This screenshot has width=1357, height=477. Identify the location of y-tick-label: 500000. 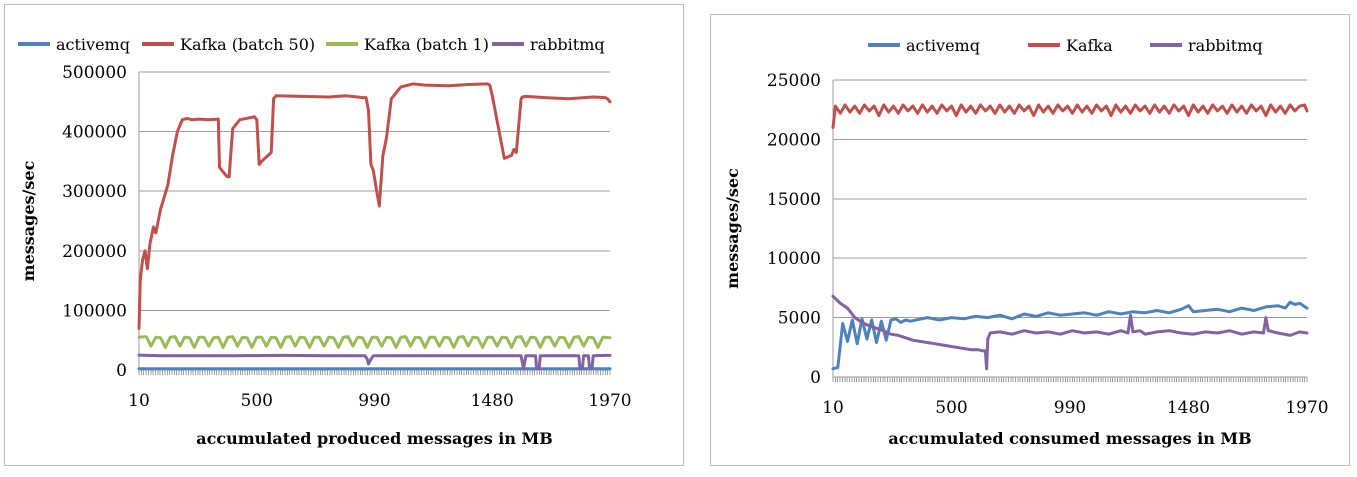
(94, 73).